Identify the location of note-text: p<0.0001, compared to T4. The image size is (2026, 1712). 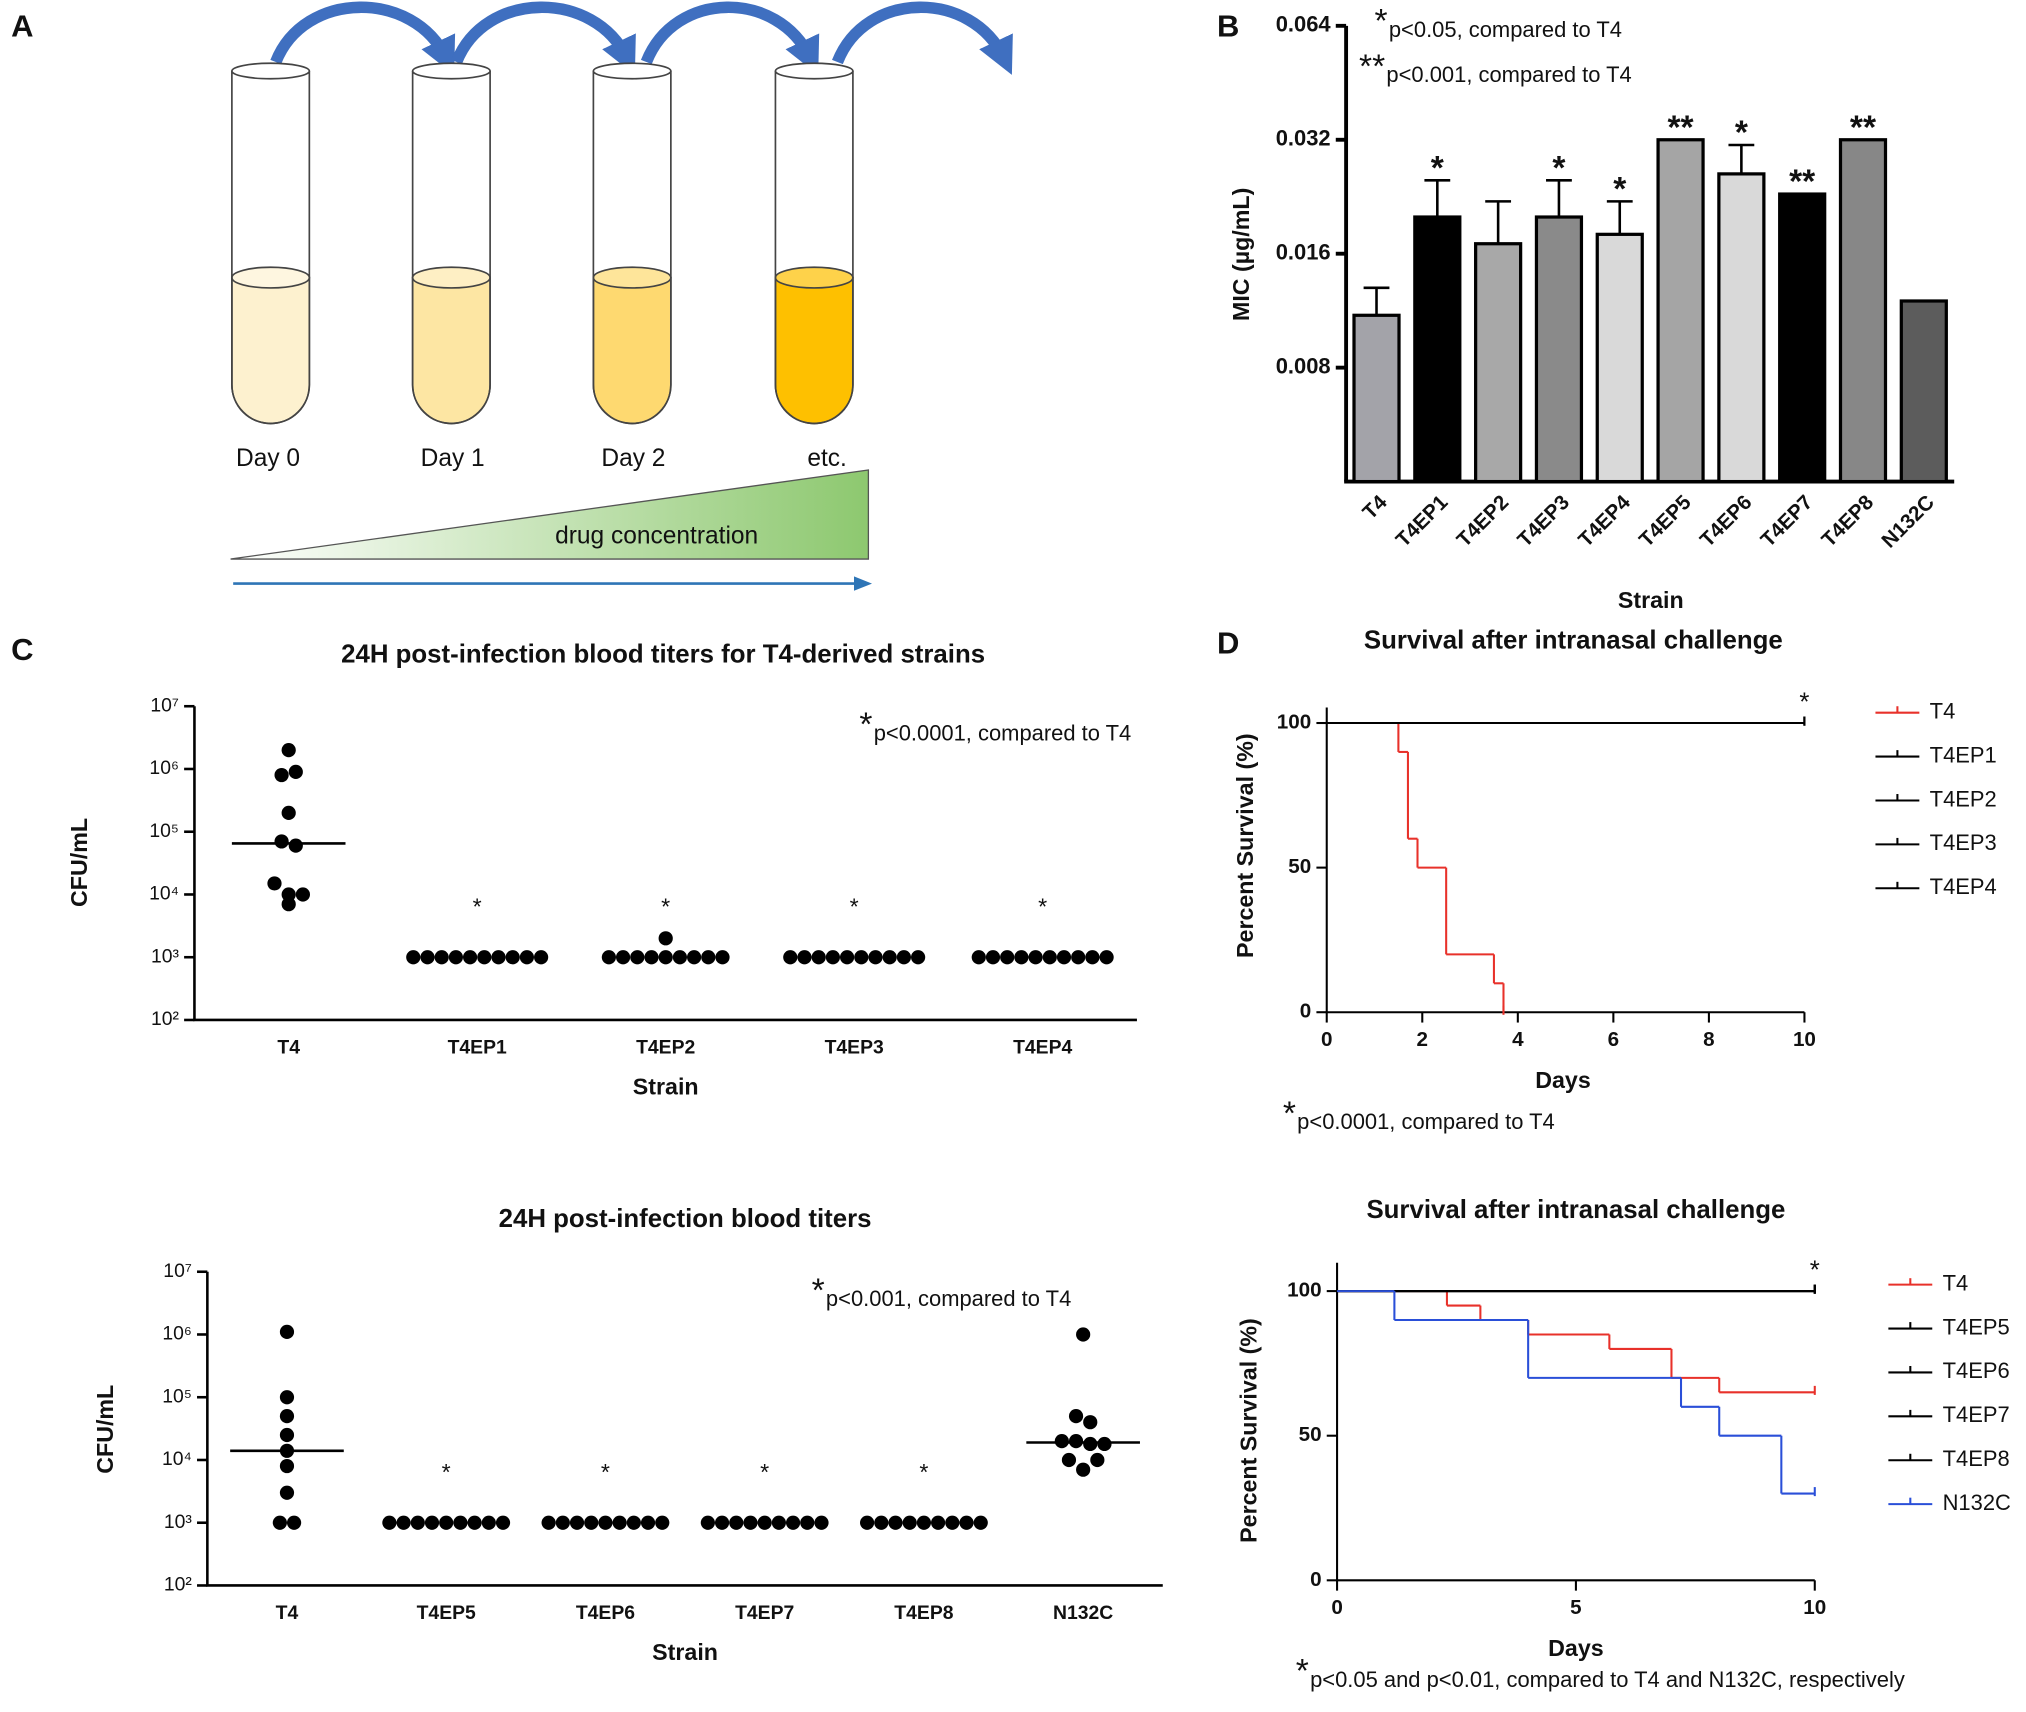
(1003, 732).